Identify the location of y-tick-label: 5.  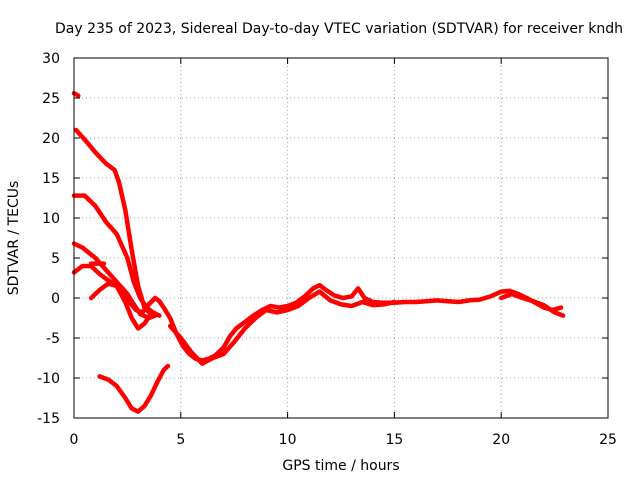
(55, 259).